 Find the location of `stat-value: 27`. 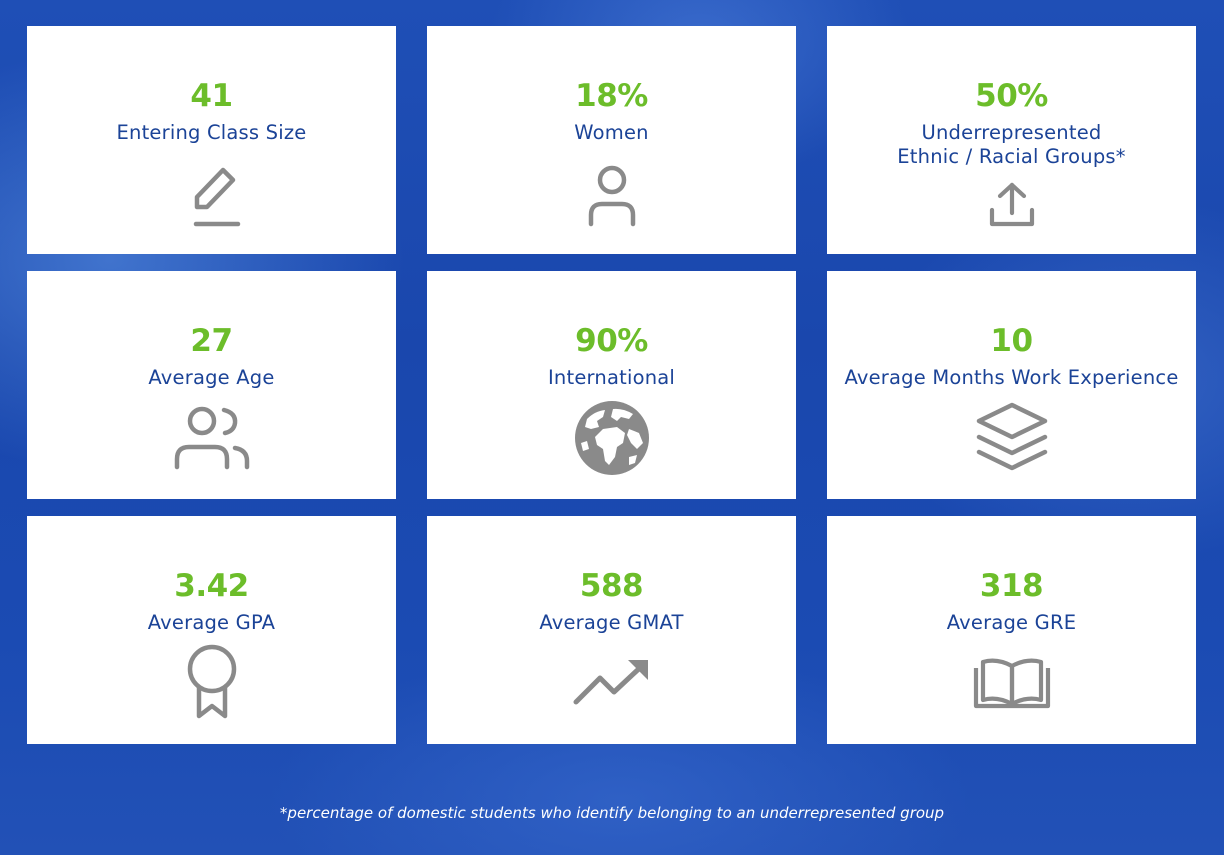

stat-value: 27 is located at coordinates (211, 341).